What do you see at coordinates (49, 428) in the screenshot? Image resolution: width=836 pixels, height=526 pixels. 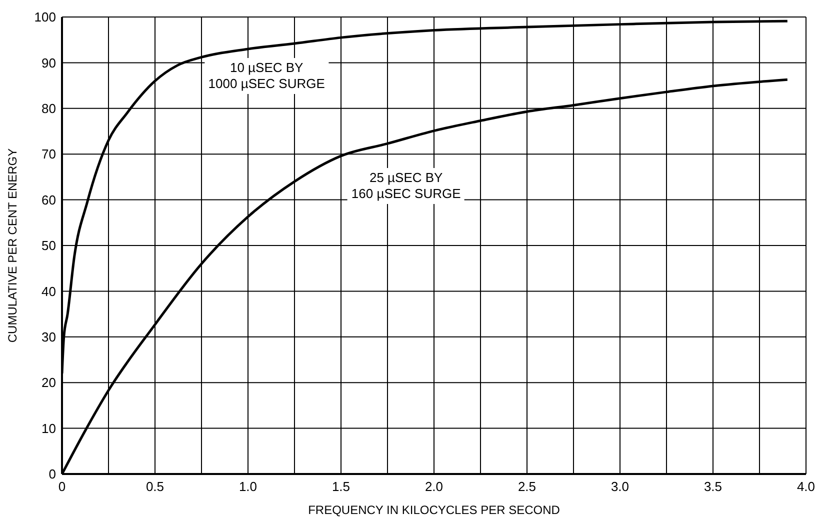 I see `y-tick-label: 10` at bounding box center [49, 428].